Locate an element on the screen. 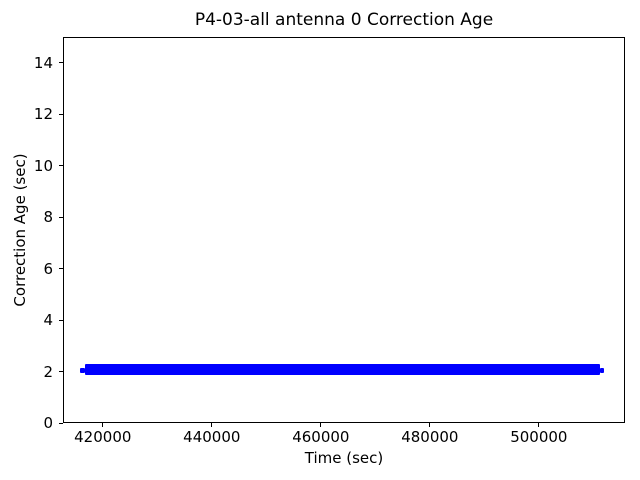 This screenshot has height=480, width=640. x-axis-label: Time (sec) is located at coordinates (344, 458).